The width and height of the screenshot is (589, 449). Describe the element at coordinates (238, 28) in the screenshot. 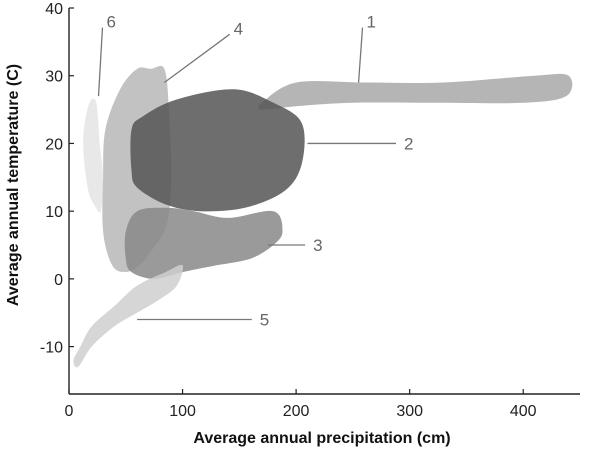

I see `region-label-4: 4` at that location.